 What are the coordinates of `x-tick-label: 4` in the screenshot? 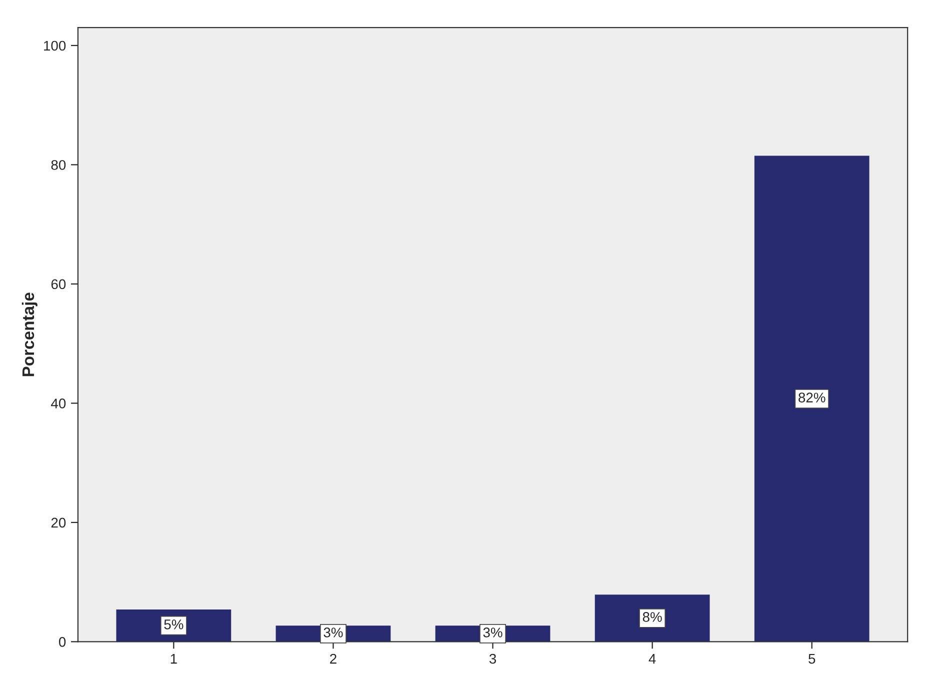 It's located at (652, 659).